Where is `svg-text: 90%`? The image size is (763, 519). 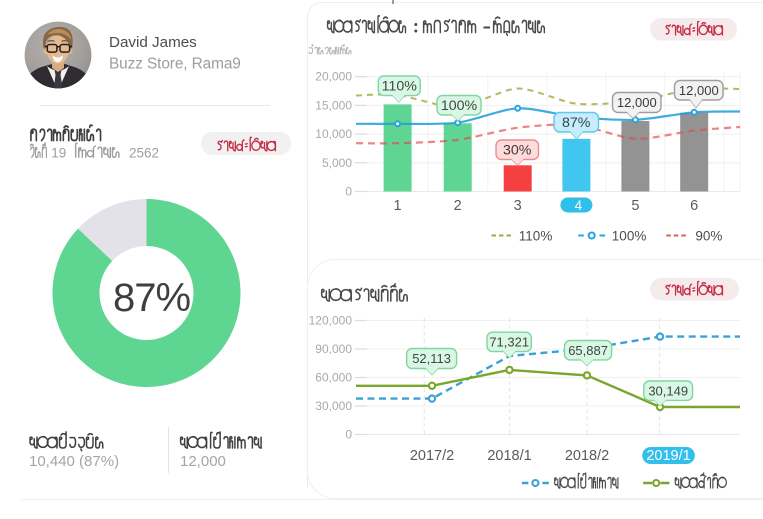 svg-text: 90% is located at coordinates (708, 236).